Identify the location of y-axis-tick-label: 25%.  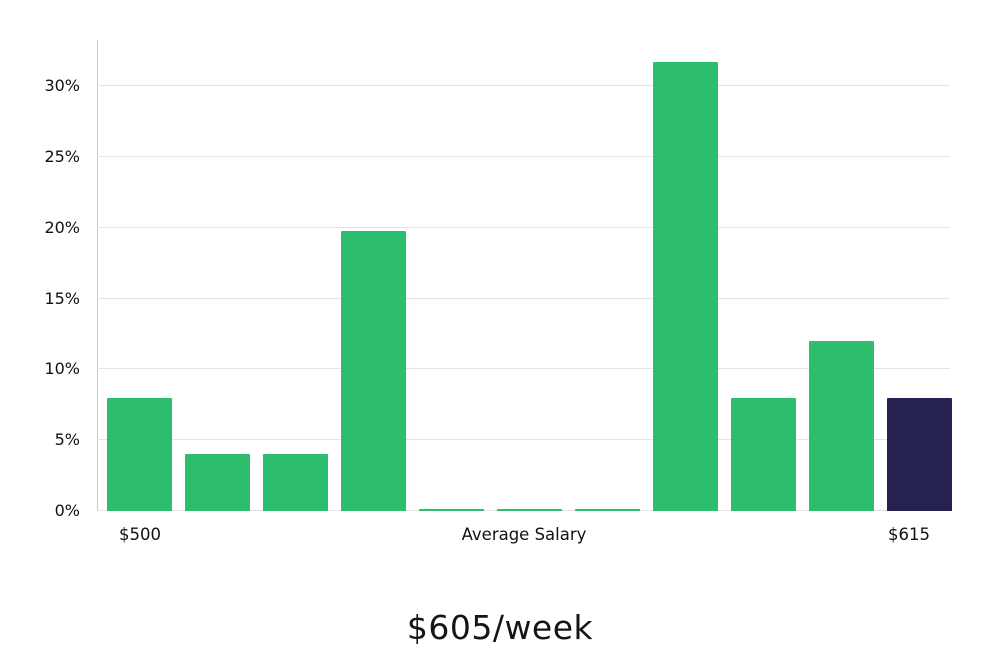
(62, 156).